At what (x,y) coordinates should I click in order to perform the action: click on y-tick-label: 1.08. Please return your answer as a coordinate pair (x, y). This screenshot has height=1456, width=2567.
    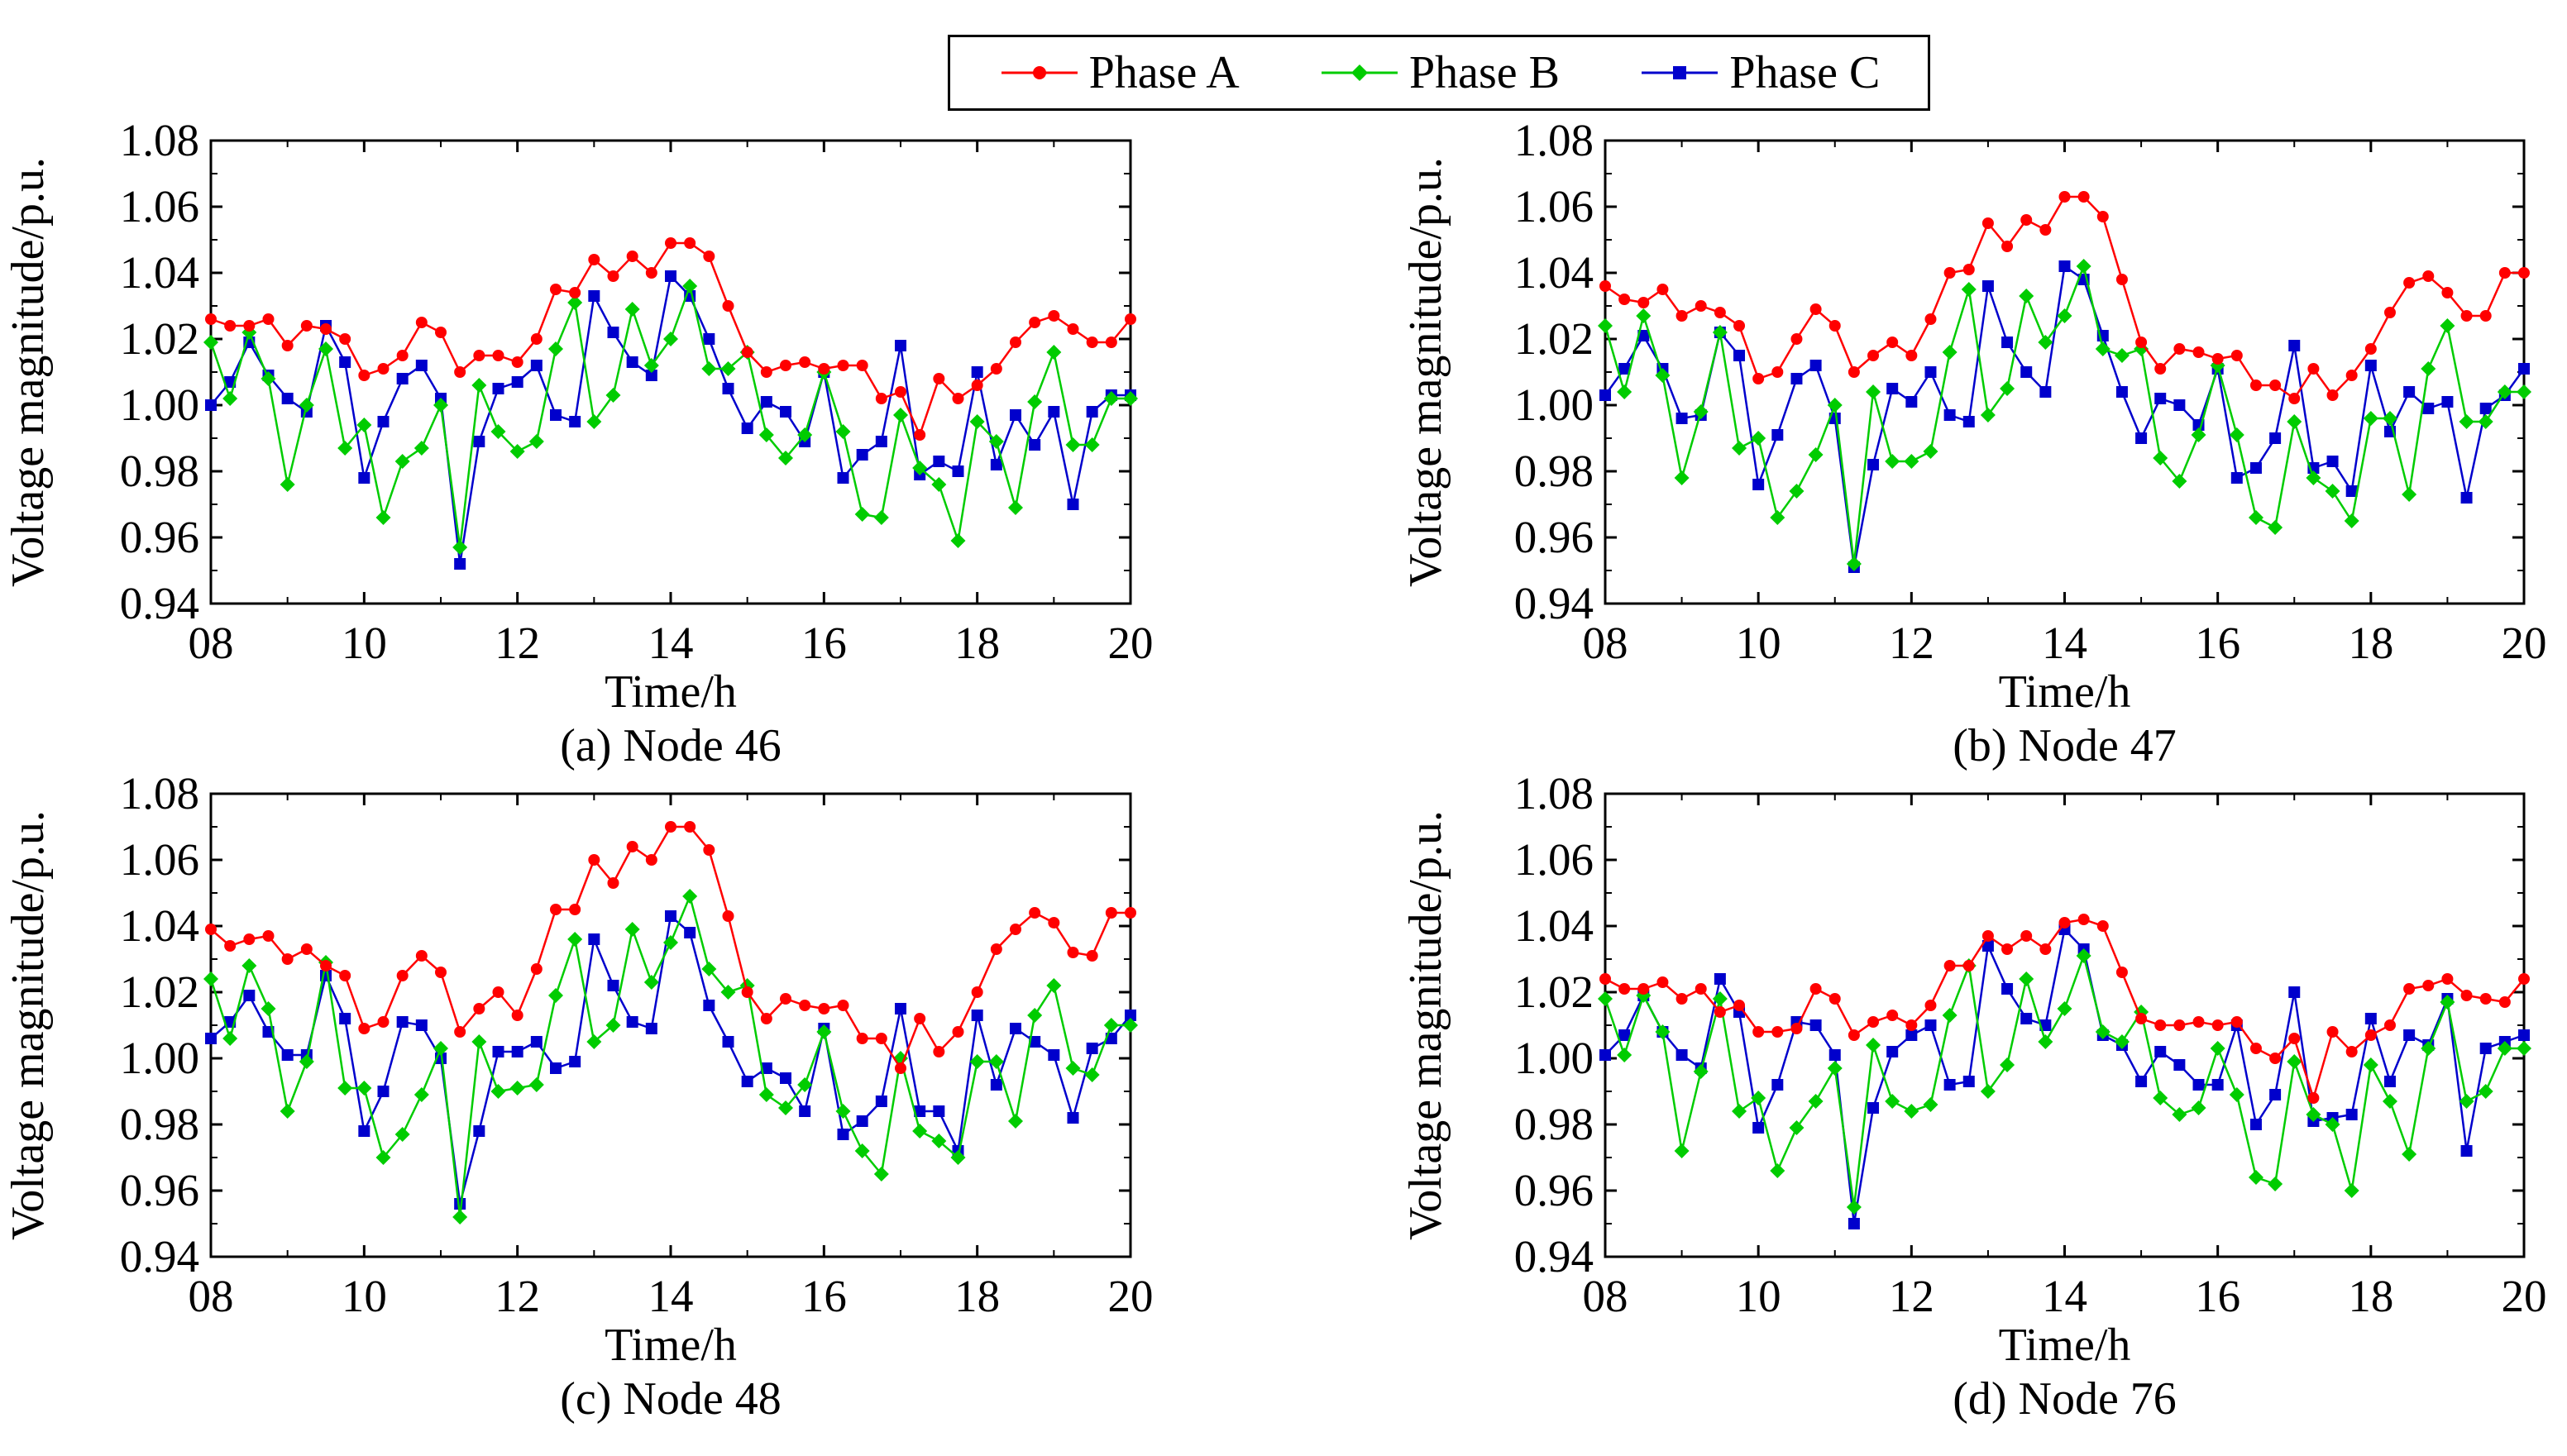
    Looking at the image, I should click on (1554, 140).